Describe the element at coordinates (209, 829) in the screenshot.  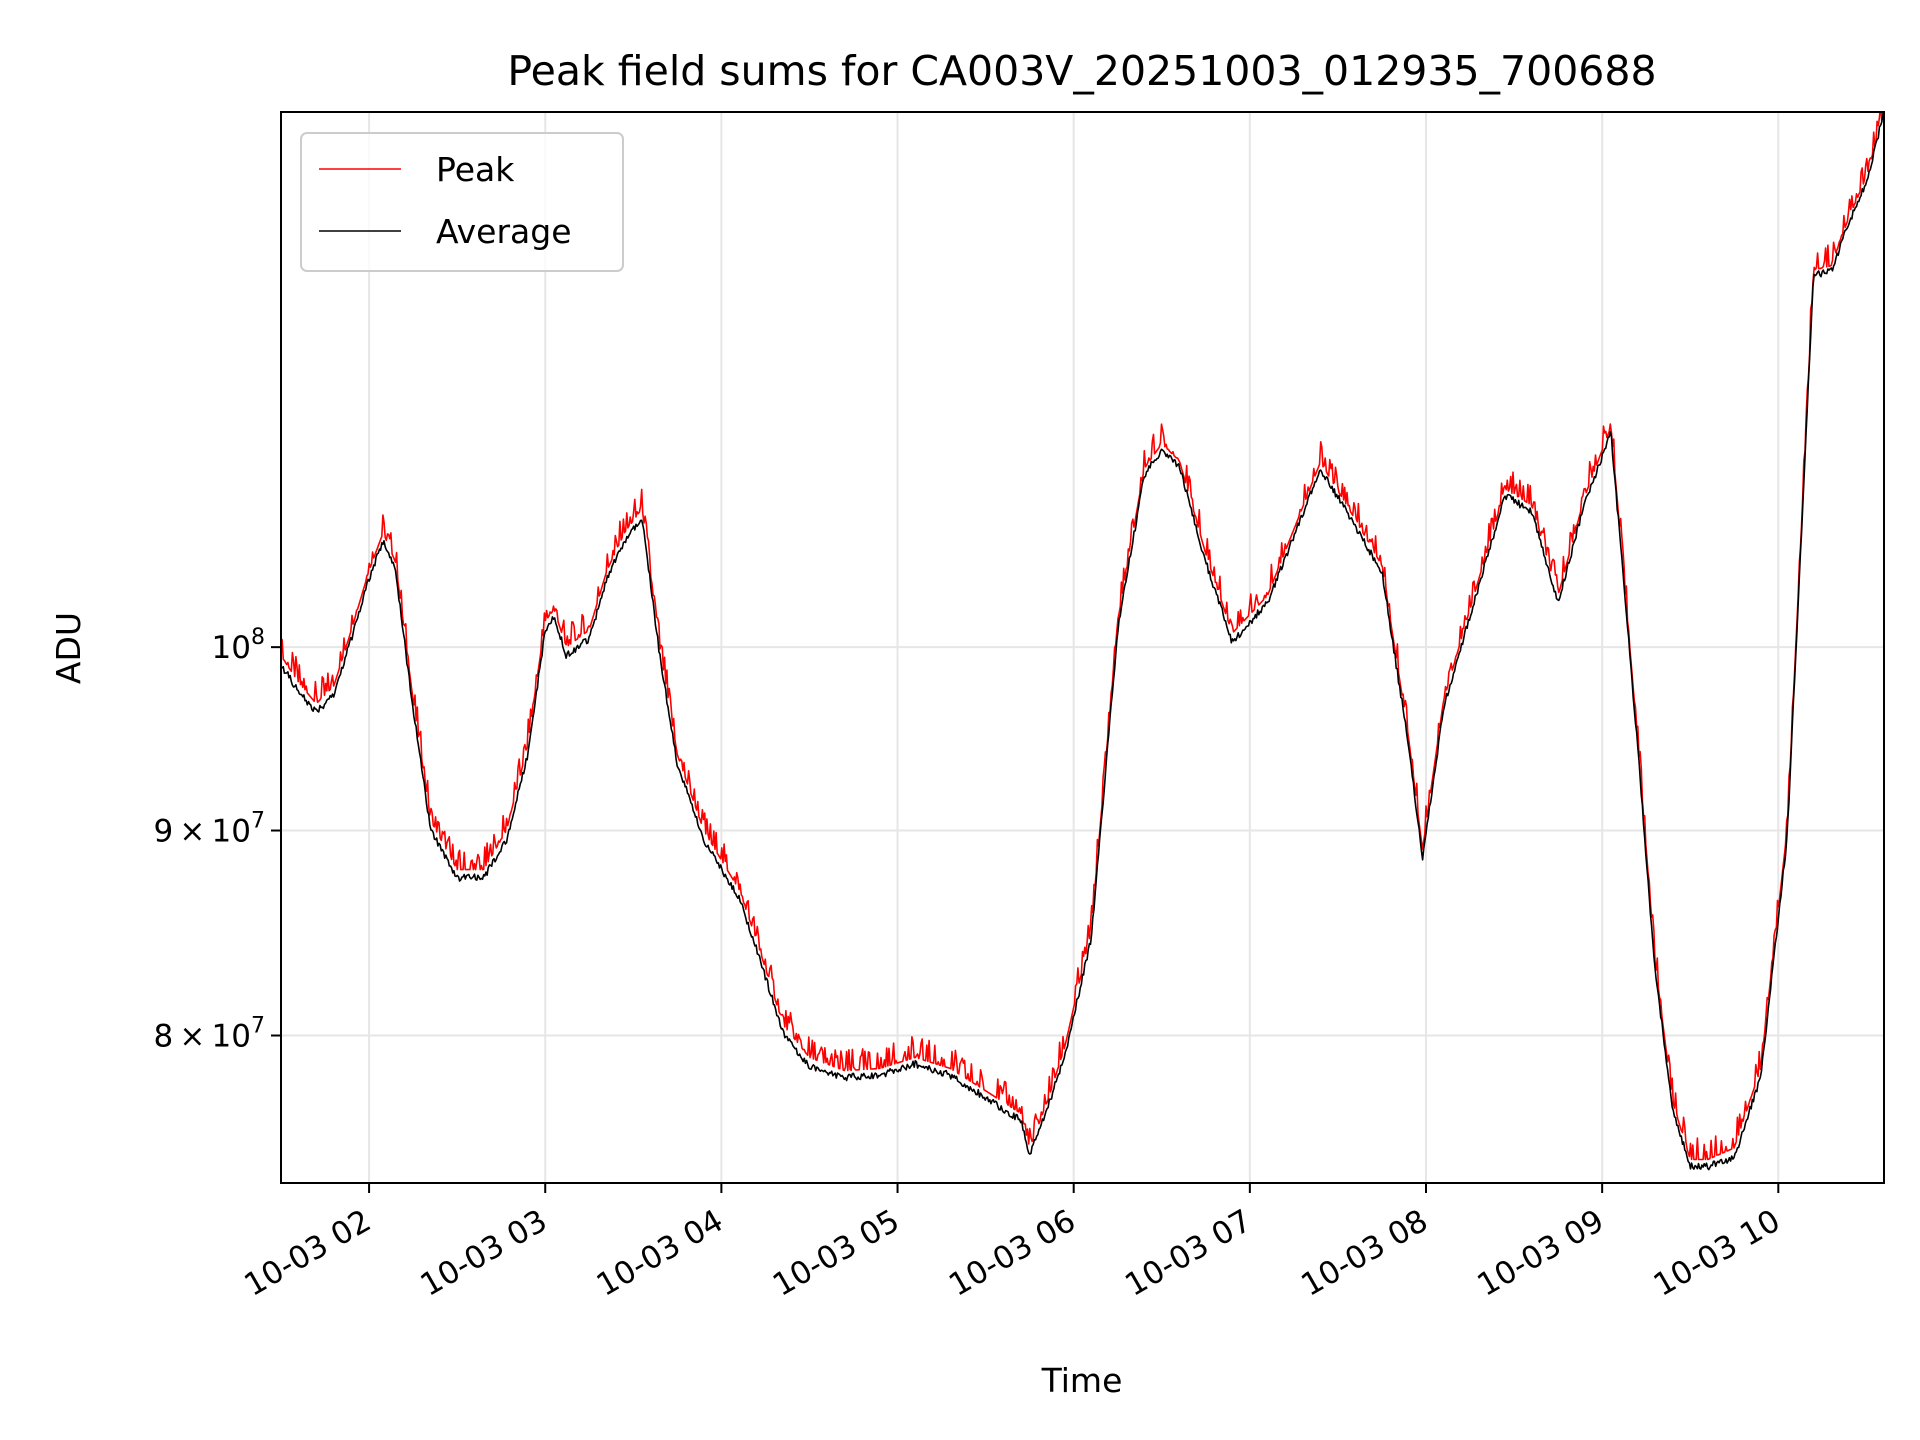
I see `y-tick-label: 9 × 107` at that location.